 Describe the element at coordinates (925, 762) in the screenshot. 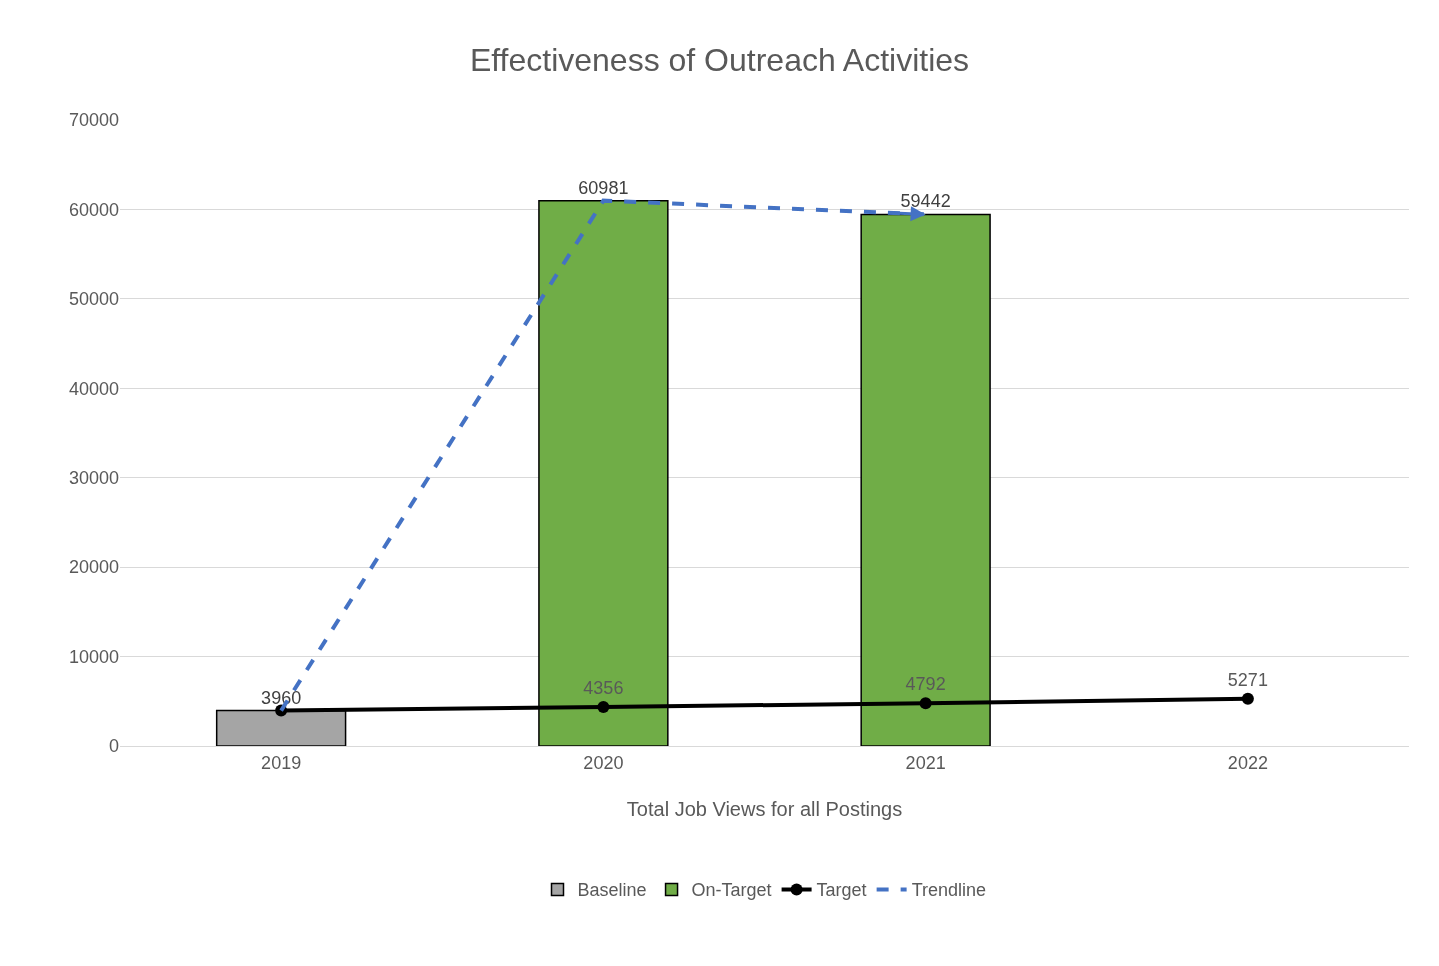

I see `x-tick-label: 2021` at that location.